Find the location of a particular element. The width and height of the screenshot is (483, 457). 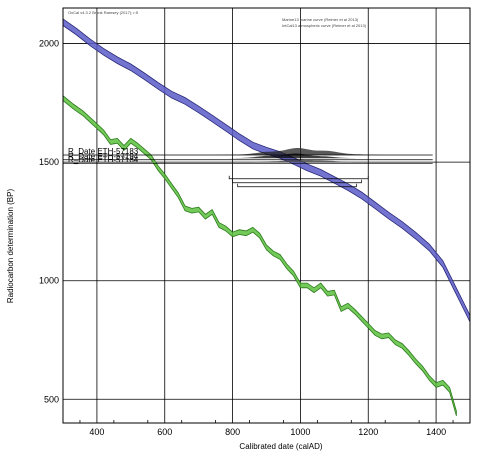

x-tick-label: 1000 is located at coordinates (300, 432).